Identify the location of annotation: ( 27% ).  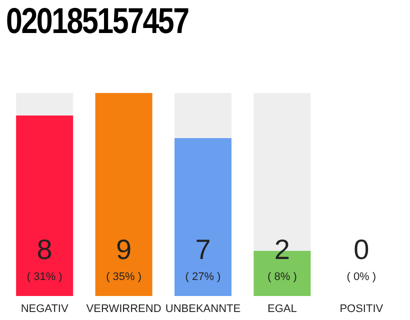
(203, 277).